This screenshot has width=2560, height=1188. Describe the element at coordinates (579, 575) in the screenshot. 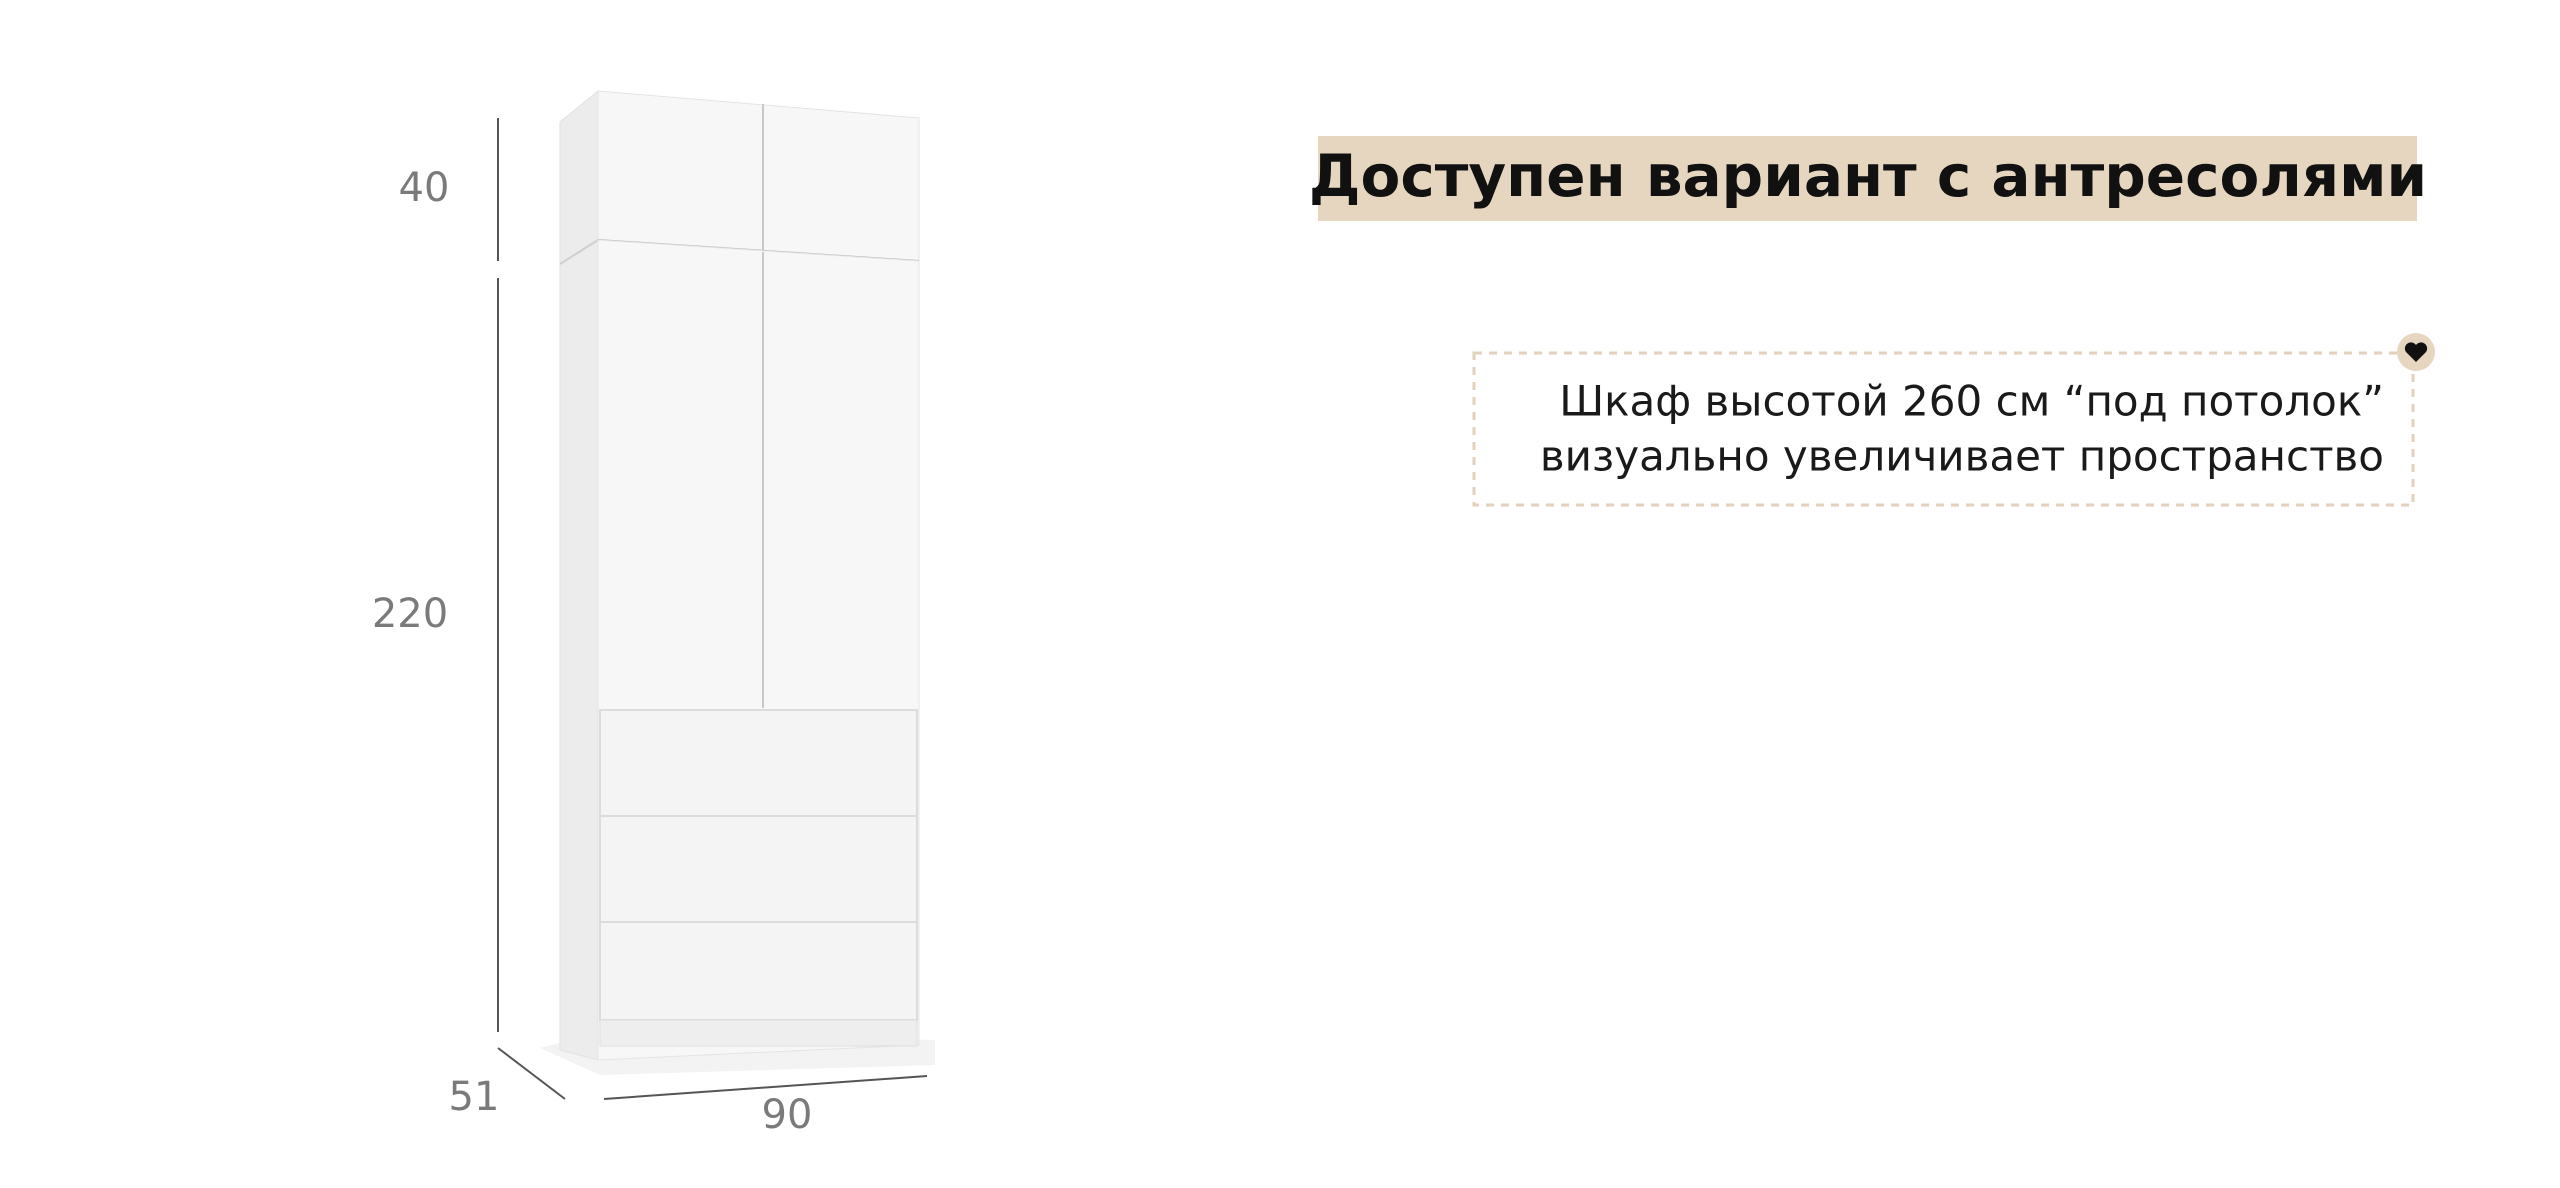

I see `side-panel` at that location.